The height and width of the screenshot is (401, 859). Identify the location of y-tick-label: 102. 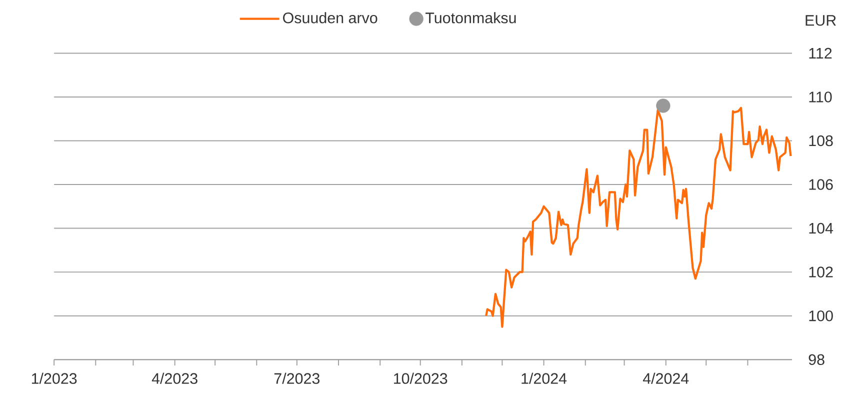
(821, 272).